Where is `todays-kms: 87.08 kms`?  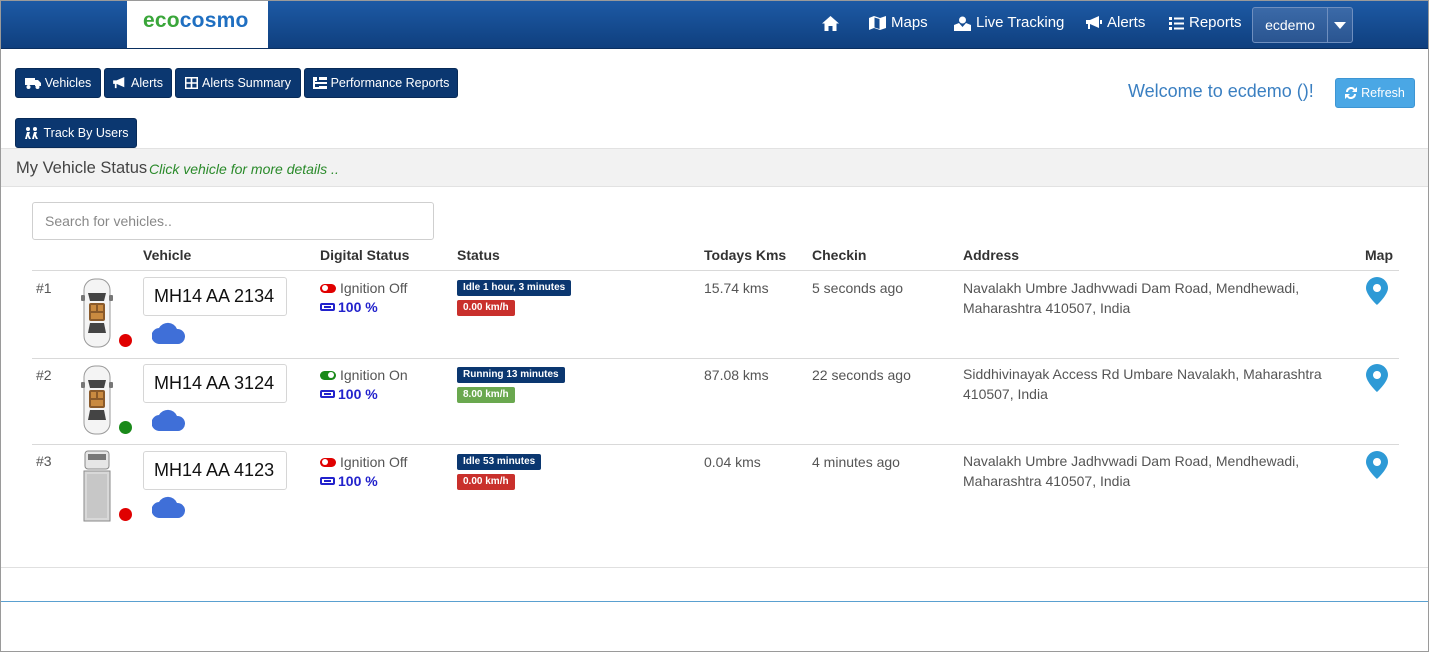
todays-kms: 87.08 kms is located at coordinates (736, 375).